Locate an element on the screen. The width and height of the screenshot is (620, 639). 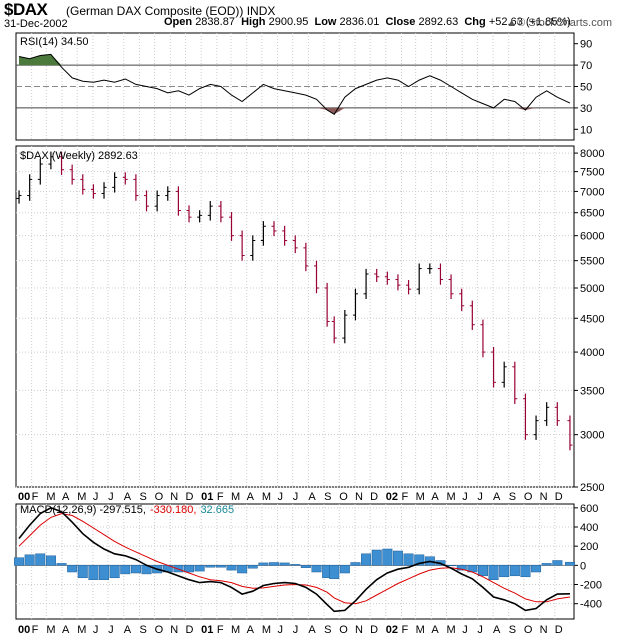
macd-tick-label: -400 is located at coordinates (591, 605).